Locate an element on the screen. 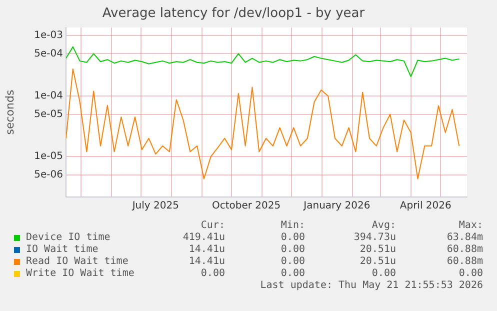  y-axis-title: seconds is located at coordinates (9, 112).